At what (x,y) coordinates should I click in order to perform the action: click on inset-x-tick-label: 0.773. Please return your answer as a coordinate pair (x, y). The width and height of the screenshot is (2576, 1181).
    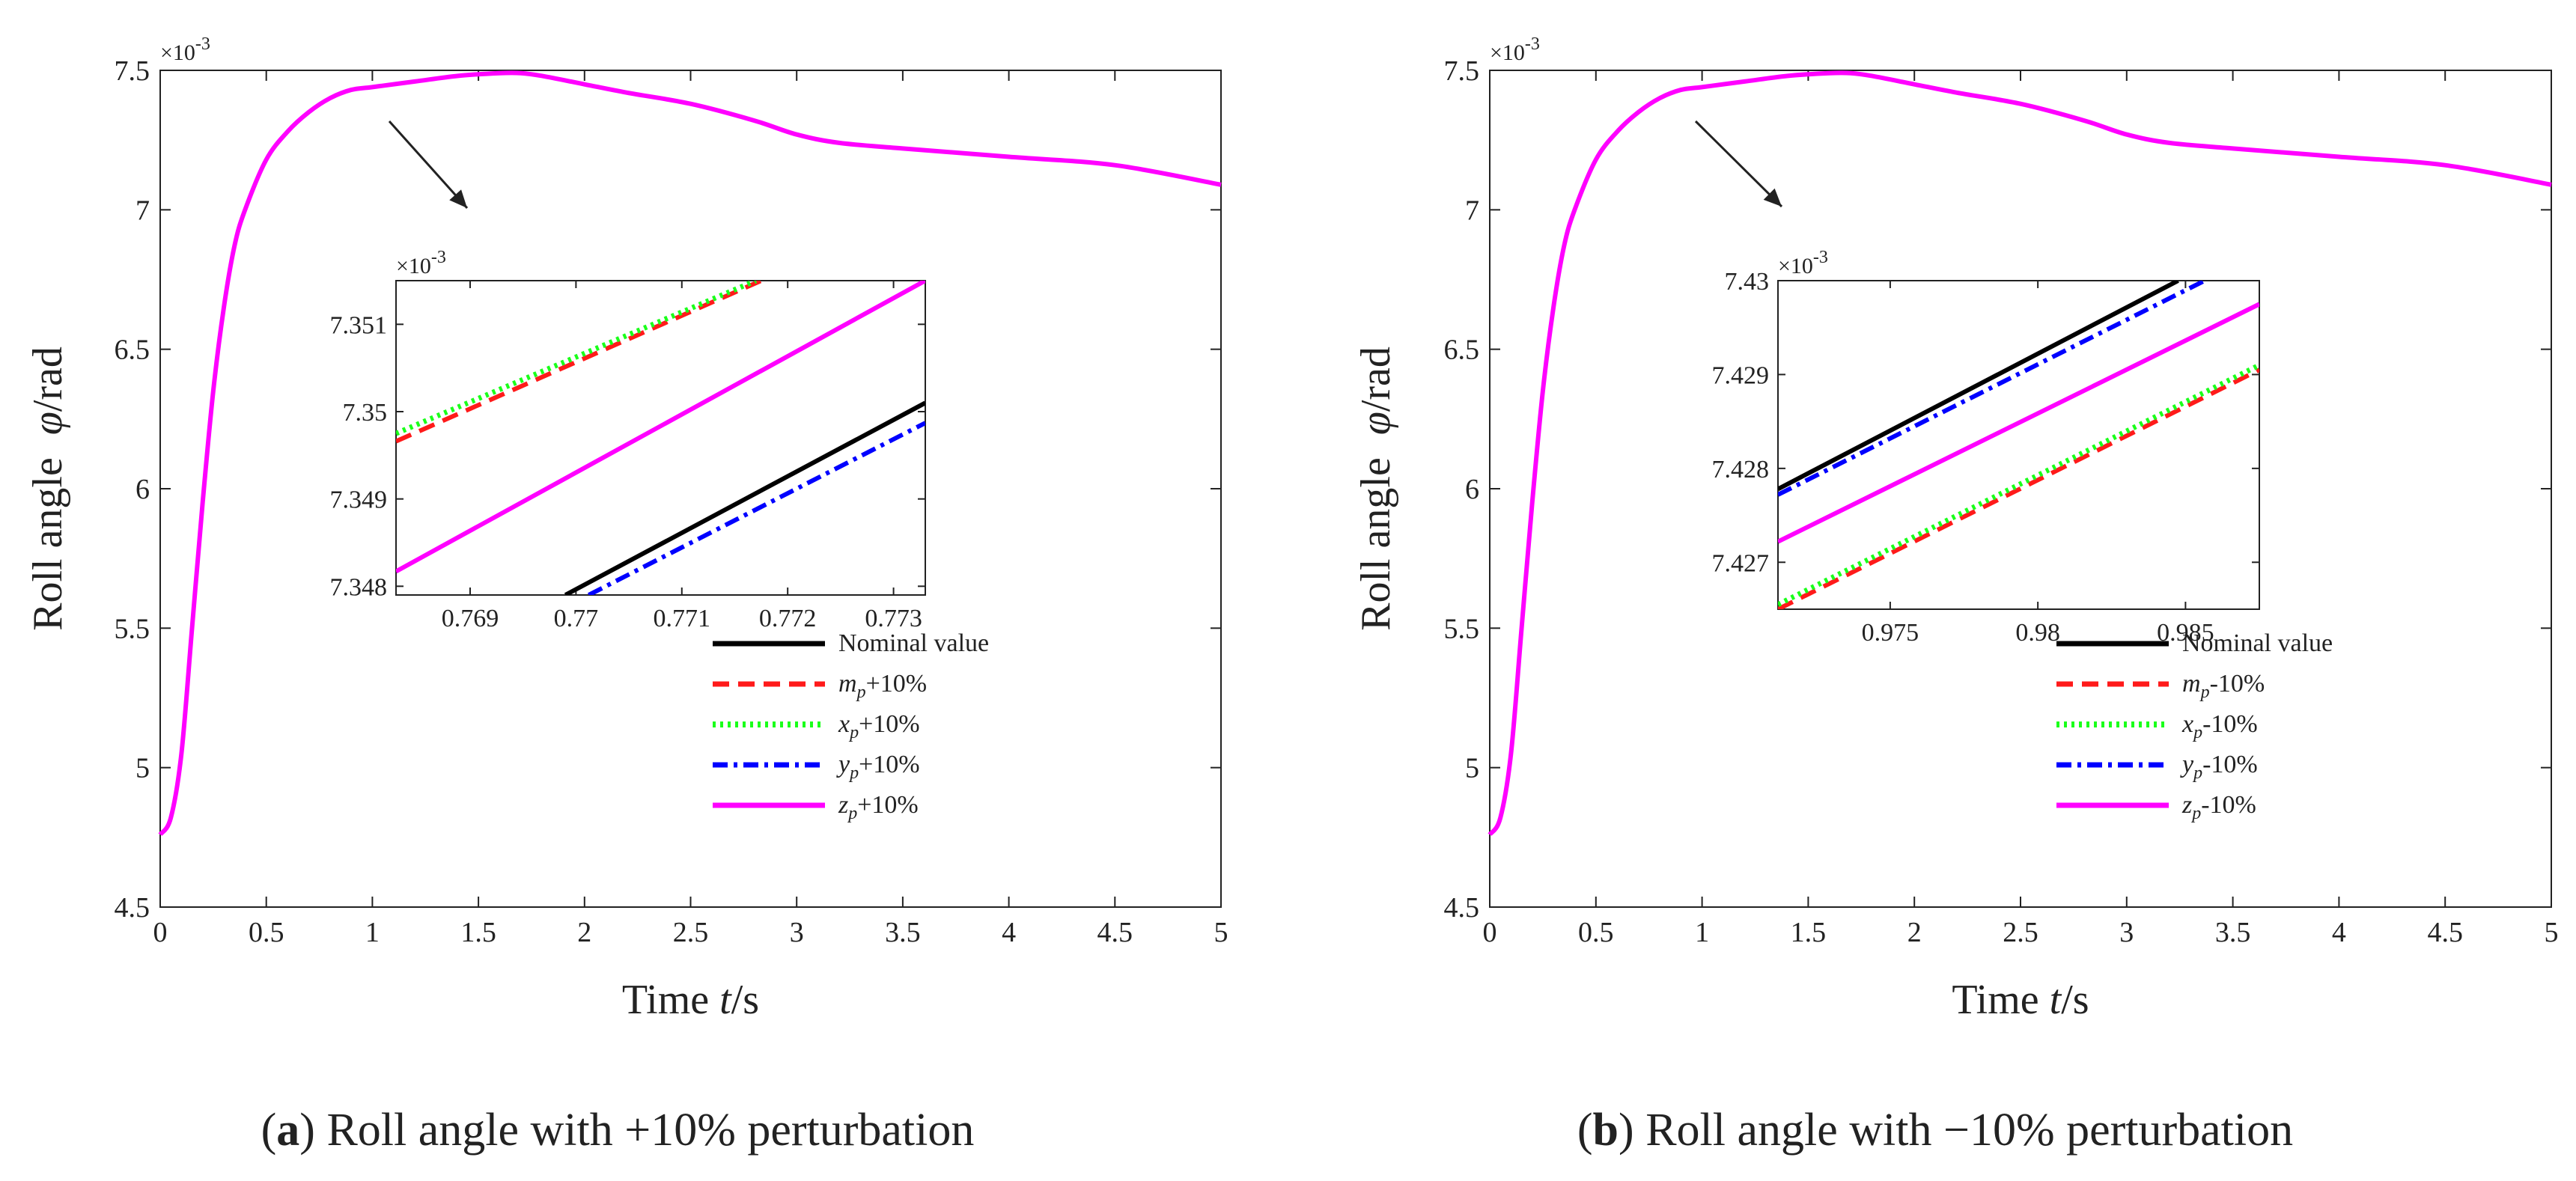
    Looking at the image, I should click on (893, 619).